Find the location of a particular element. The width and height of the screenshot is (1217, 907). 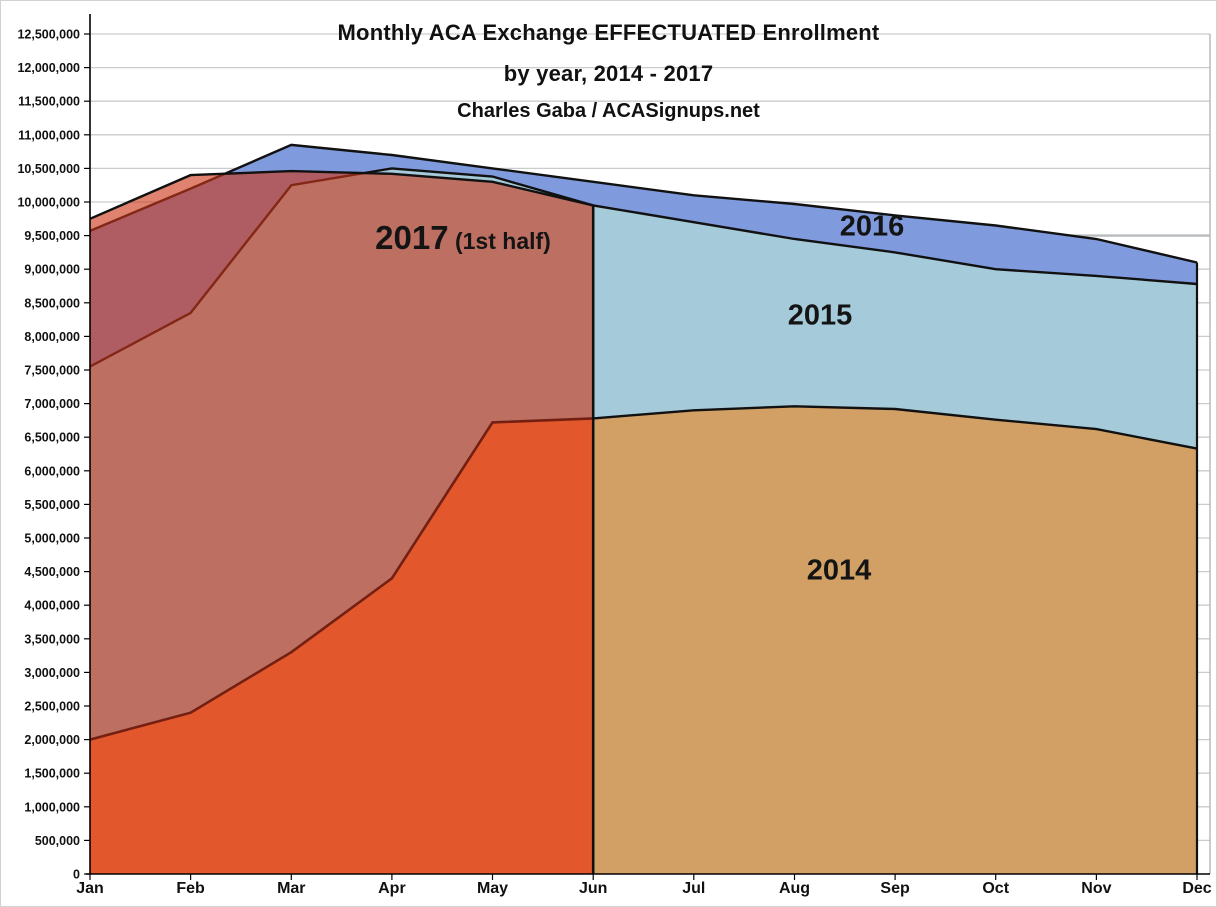

line-2016 is located at coordinates (643, 203).